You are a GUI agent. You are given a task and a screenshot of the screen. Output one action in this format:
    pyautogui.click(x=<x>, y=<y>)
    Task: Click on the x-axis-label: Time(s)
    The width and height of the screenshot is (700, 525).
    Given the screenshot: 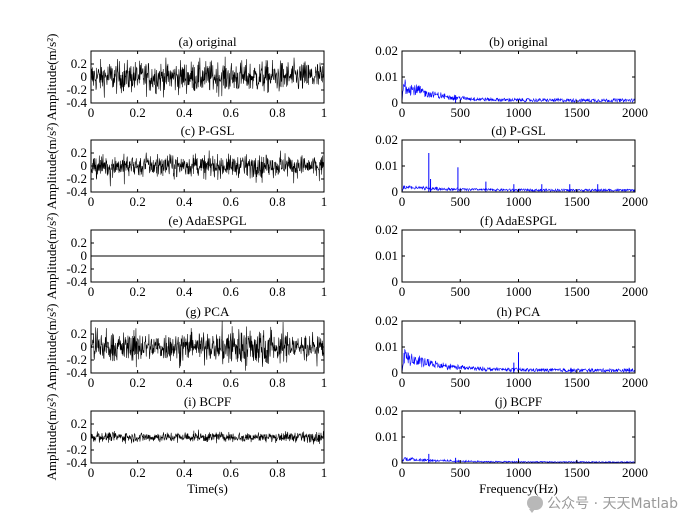 What is the action you would take?
    pyautogui.click(x=207, y=488)
    